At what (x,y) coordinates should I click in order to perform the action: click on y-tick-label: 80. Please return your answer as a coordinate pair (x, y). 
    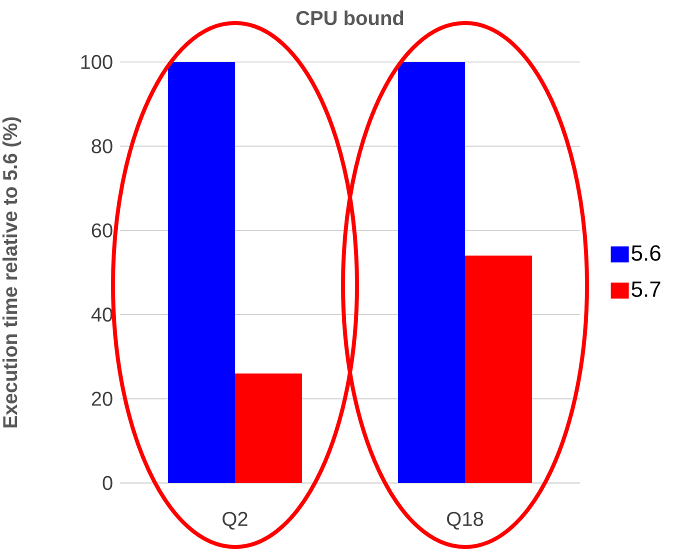
    Looking at the image, I should click on (102, 146).